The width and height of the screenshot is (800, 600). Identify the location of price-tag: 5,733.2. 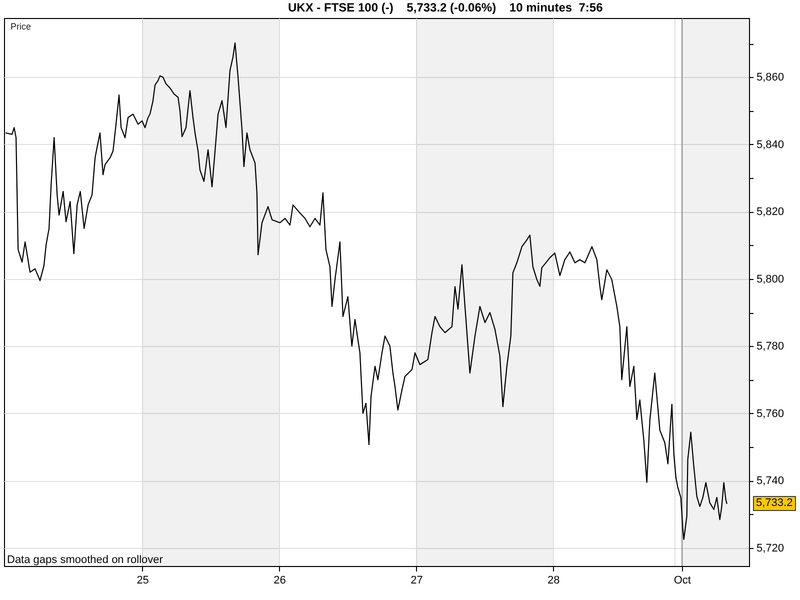
(774, 503).